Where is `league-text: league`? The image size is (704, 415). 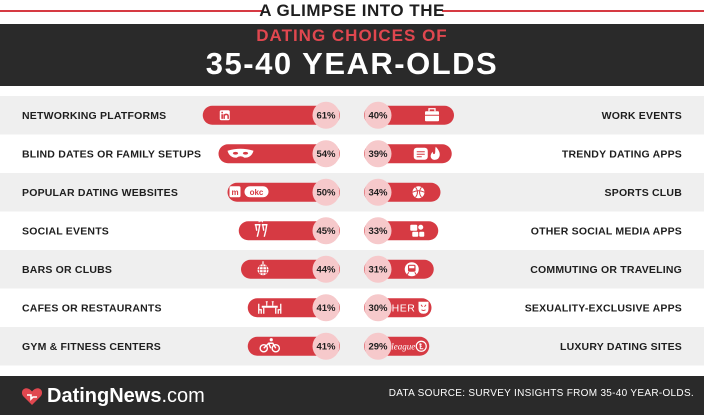 league-text: league is located at coordinates (403, 346).